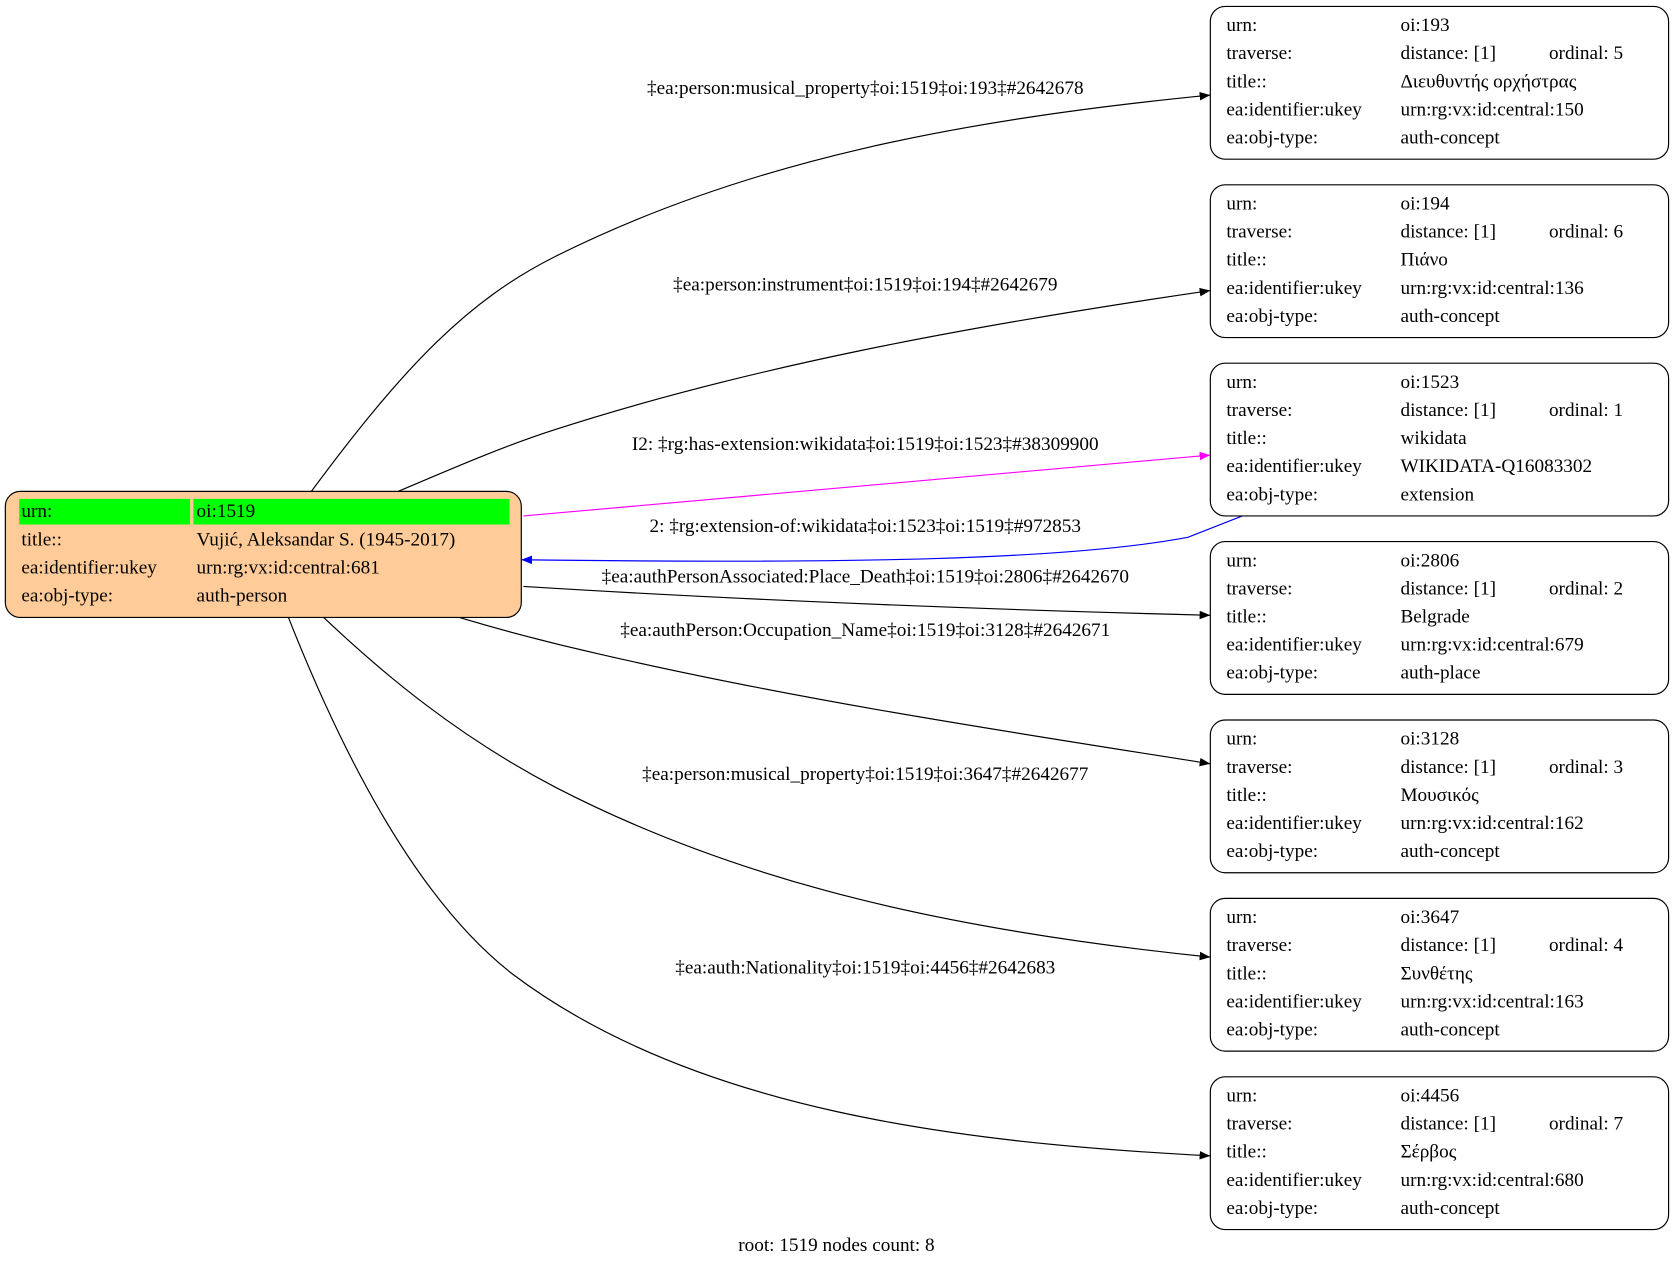 This screenshot has width=1675, height=1268. I want to click on row-value: extension, so click(1437, 494).